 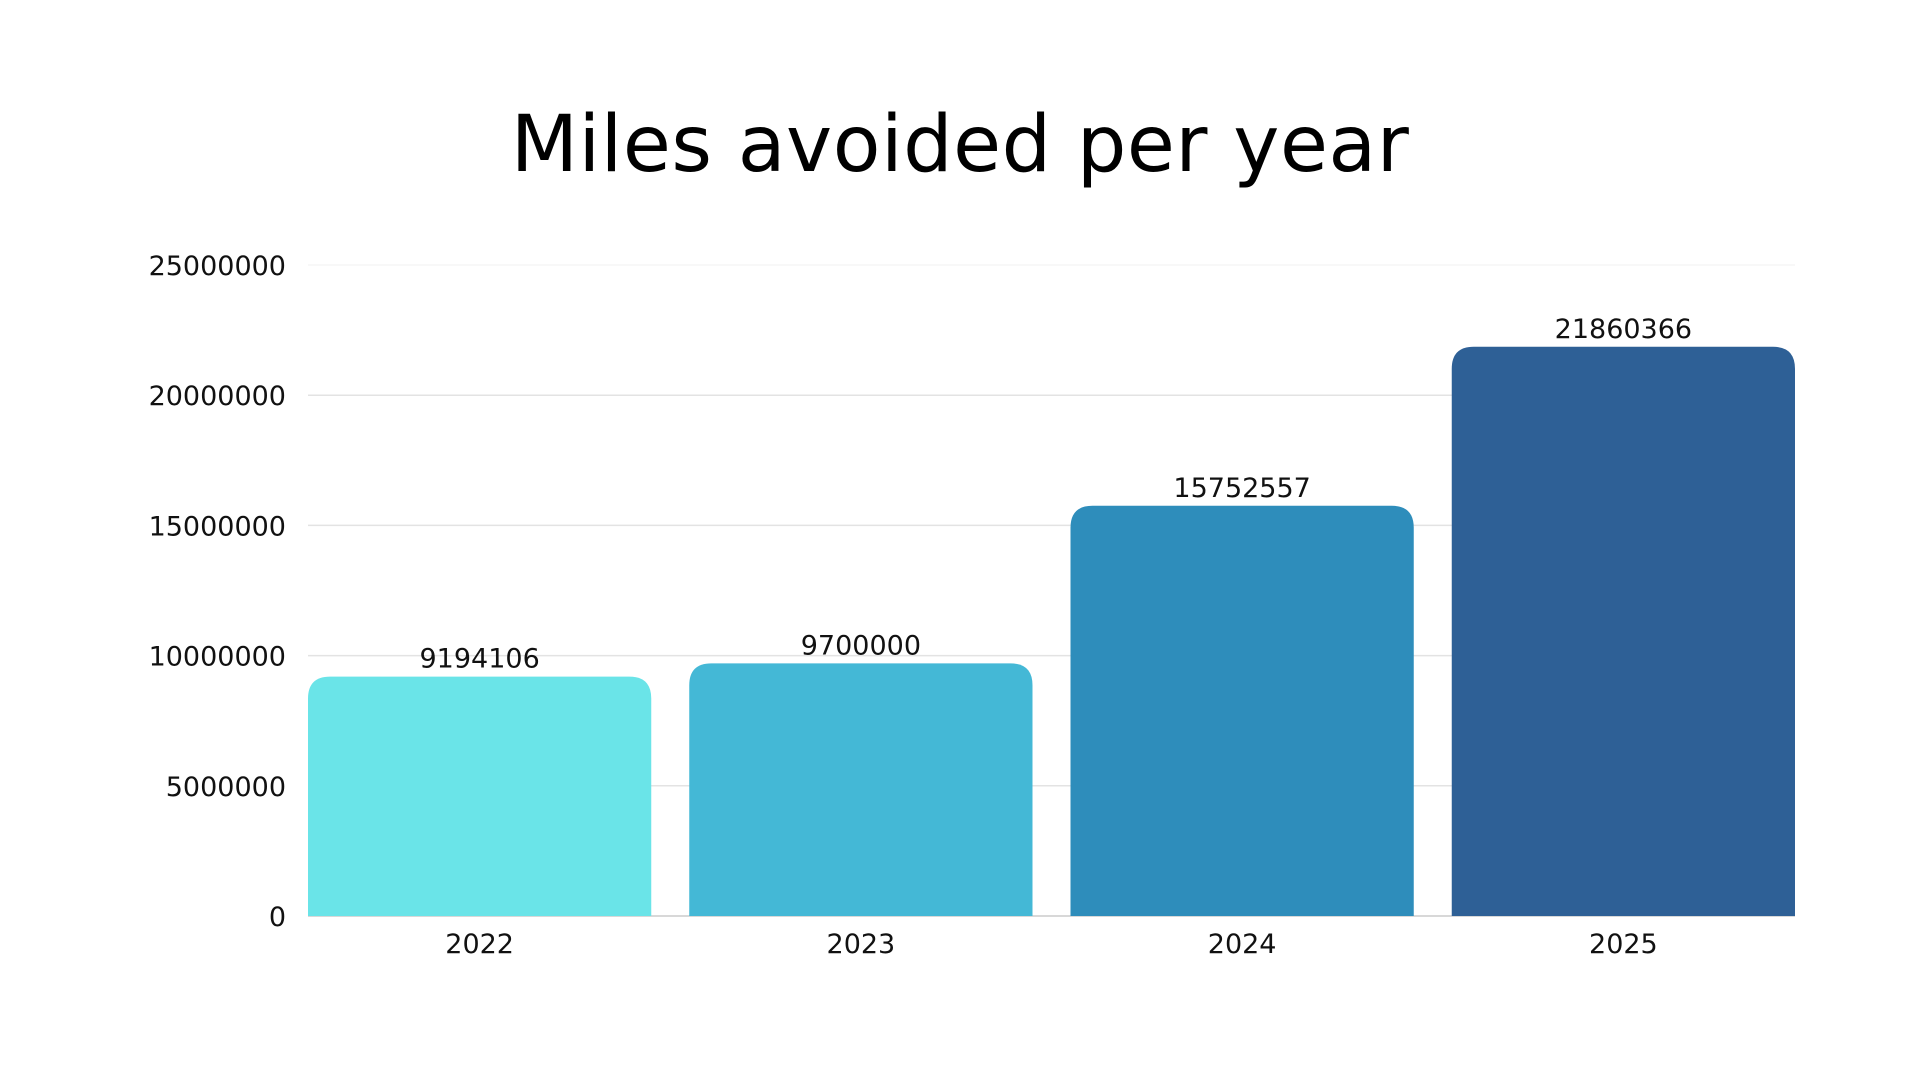 What do you see at coordinates (1623, 329) in the screenshot?
I see `bar-value-label: 21860366` at bounding box center [1623, 329].